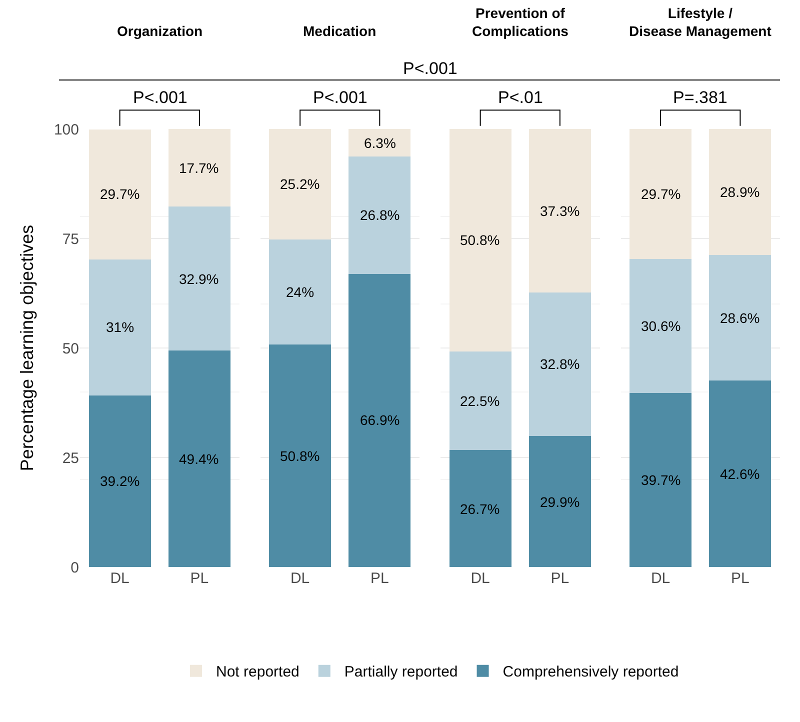 Image resolution: width=800 pixels, height=722 pixels. I want to click on data-label: 26.8%, so click(380, 215).